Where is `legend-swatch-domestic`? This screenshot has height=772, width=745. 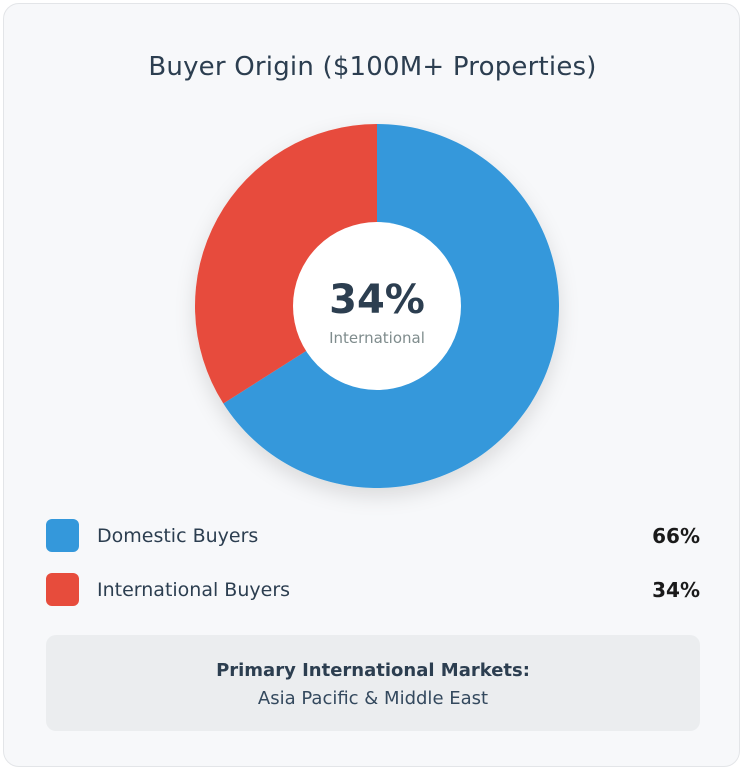 legend-swatch-domestic is located at coordinates (62, 535).